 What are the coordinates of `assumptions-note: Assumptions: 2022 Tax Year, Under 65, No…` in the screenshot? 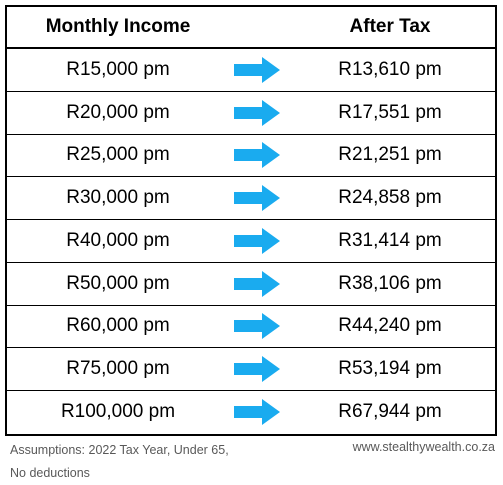 It's located at (119, 461).